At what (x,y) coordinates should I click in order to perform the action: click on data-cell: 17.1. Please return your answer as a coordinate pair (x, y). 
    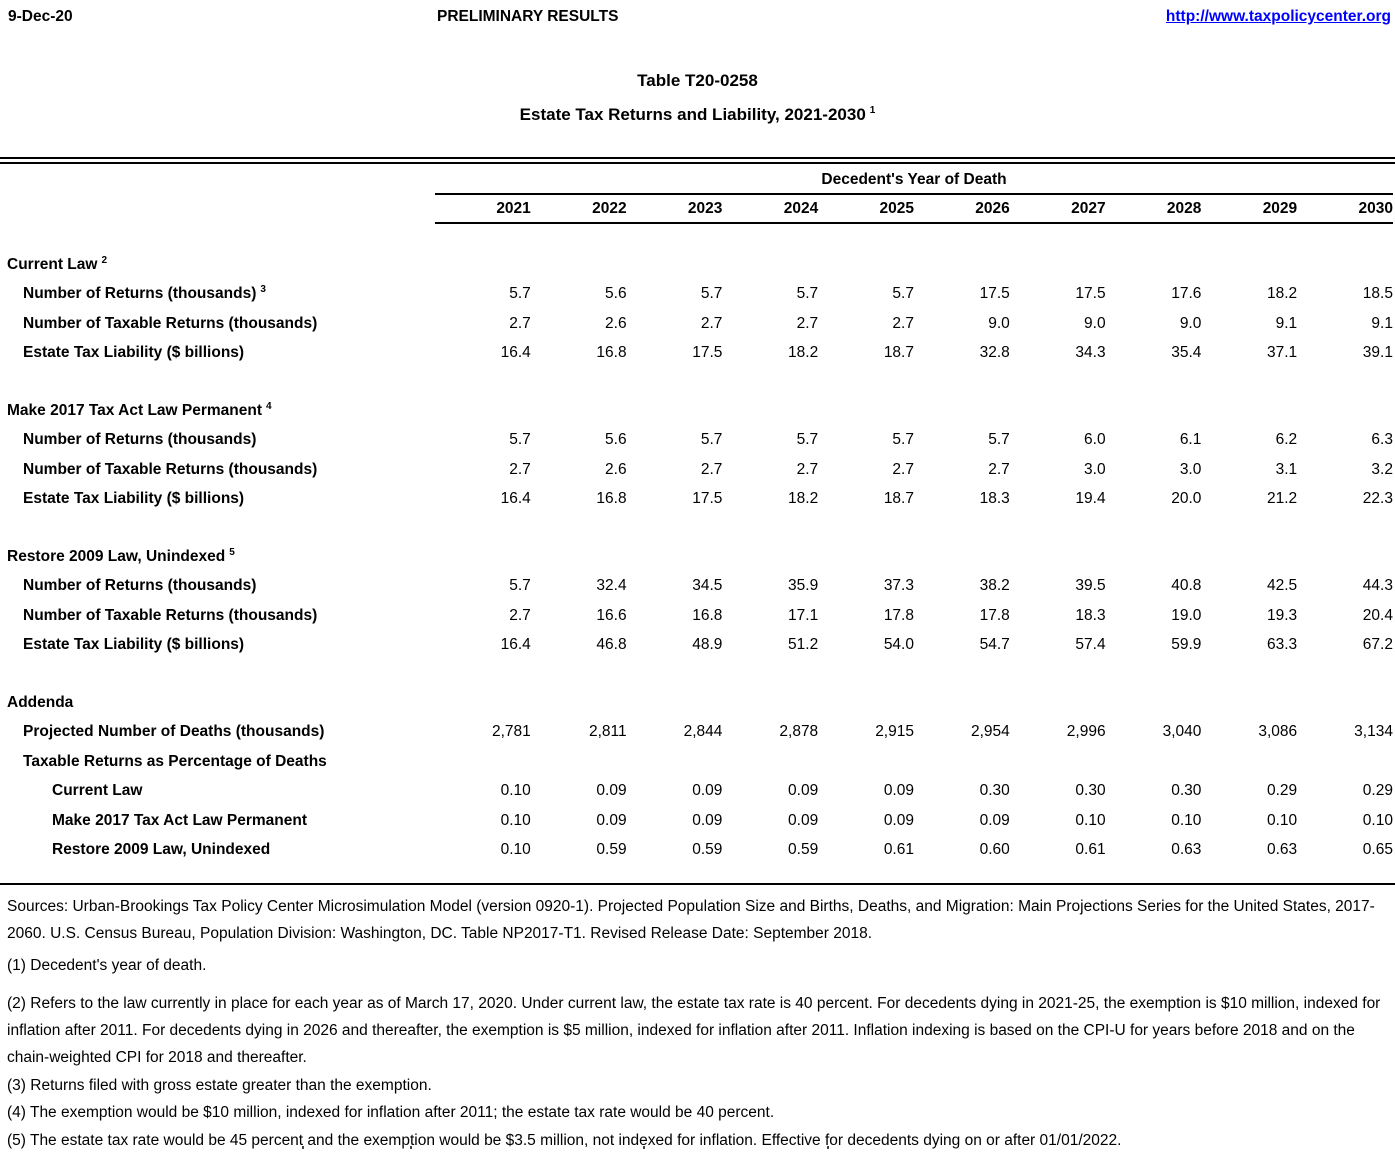
    Looking at the image, I should click on (803, 615).